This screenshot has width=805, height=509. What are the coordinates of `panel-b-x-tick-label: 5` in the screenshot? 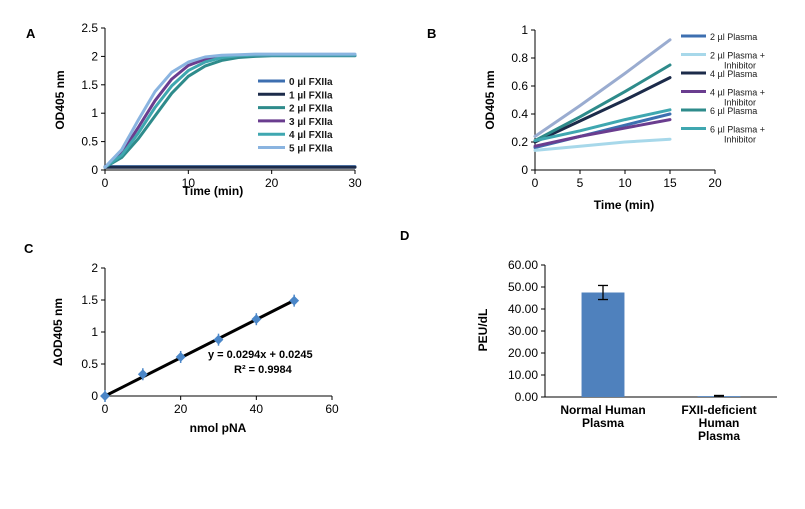 It's located at (580, 183).